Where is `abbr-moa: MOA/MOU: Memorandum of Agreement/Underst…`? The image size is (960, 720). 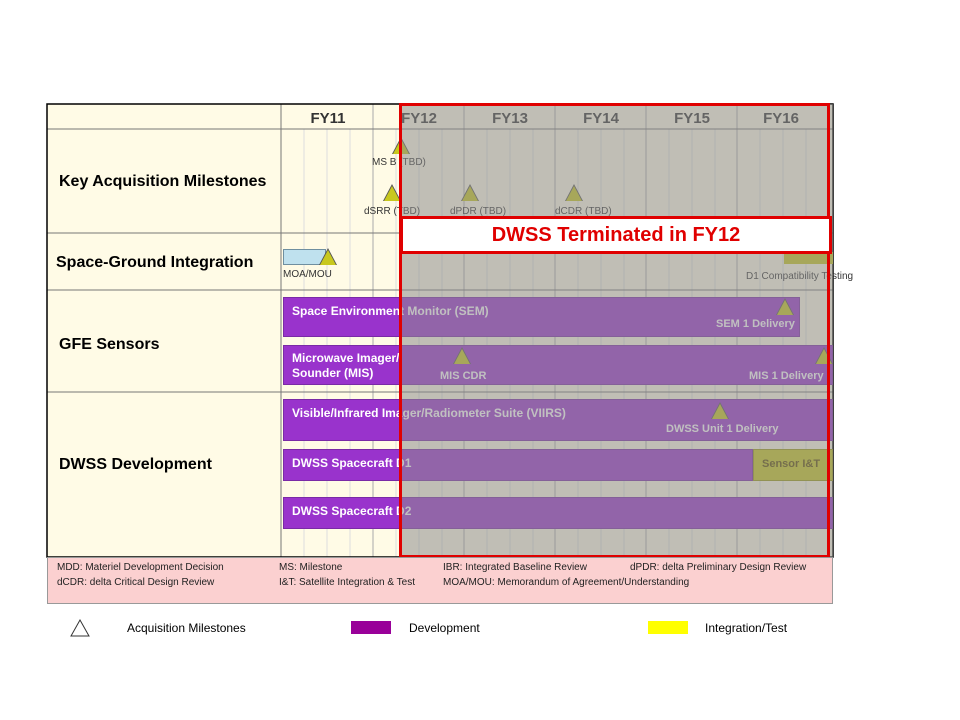
abbr-moa: MOA/MOU: Memorandum of Agreement/Underst… is located at coordinates (566, 582).